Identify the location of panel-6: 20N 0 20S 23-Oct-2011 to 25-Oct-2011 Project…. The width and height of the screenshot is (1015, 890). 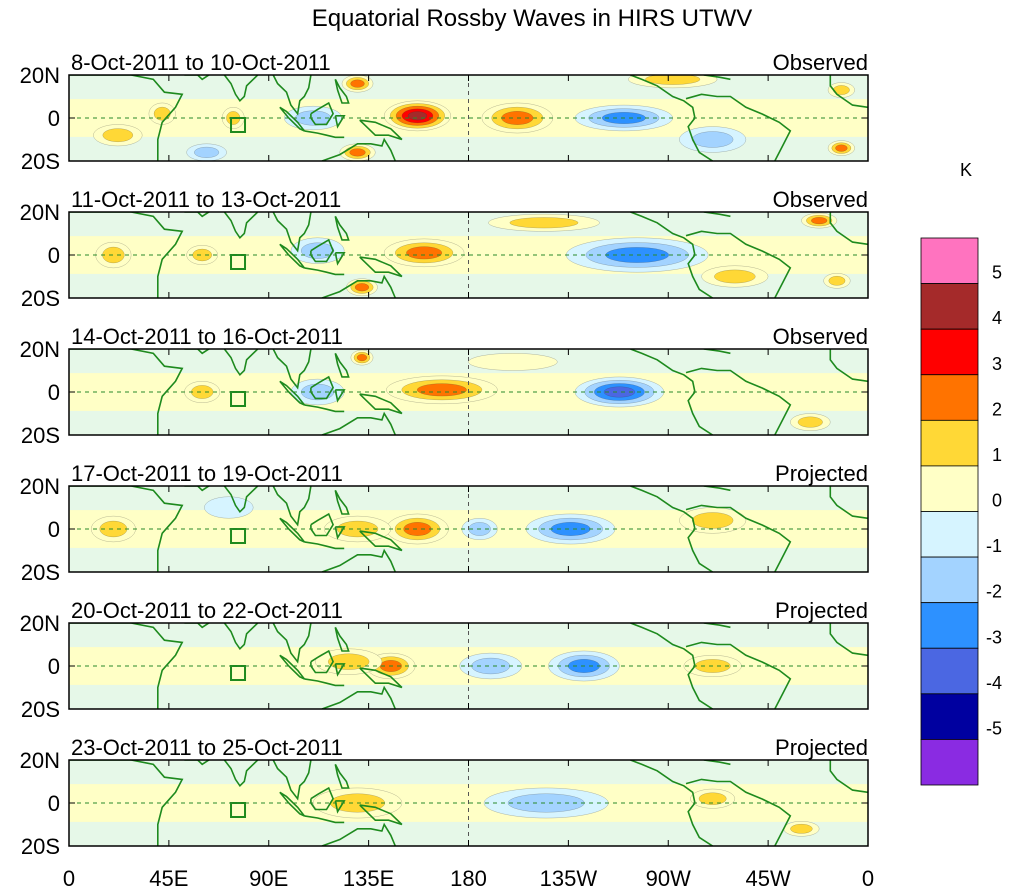
(444, 797).